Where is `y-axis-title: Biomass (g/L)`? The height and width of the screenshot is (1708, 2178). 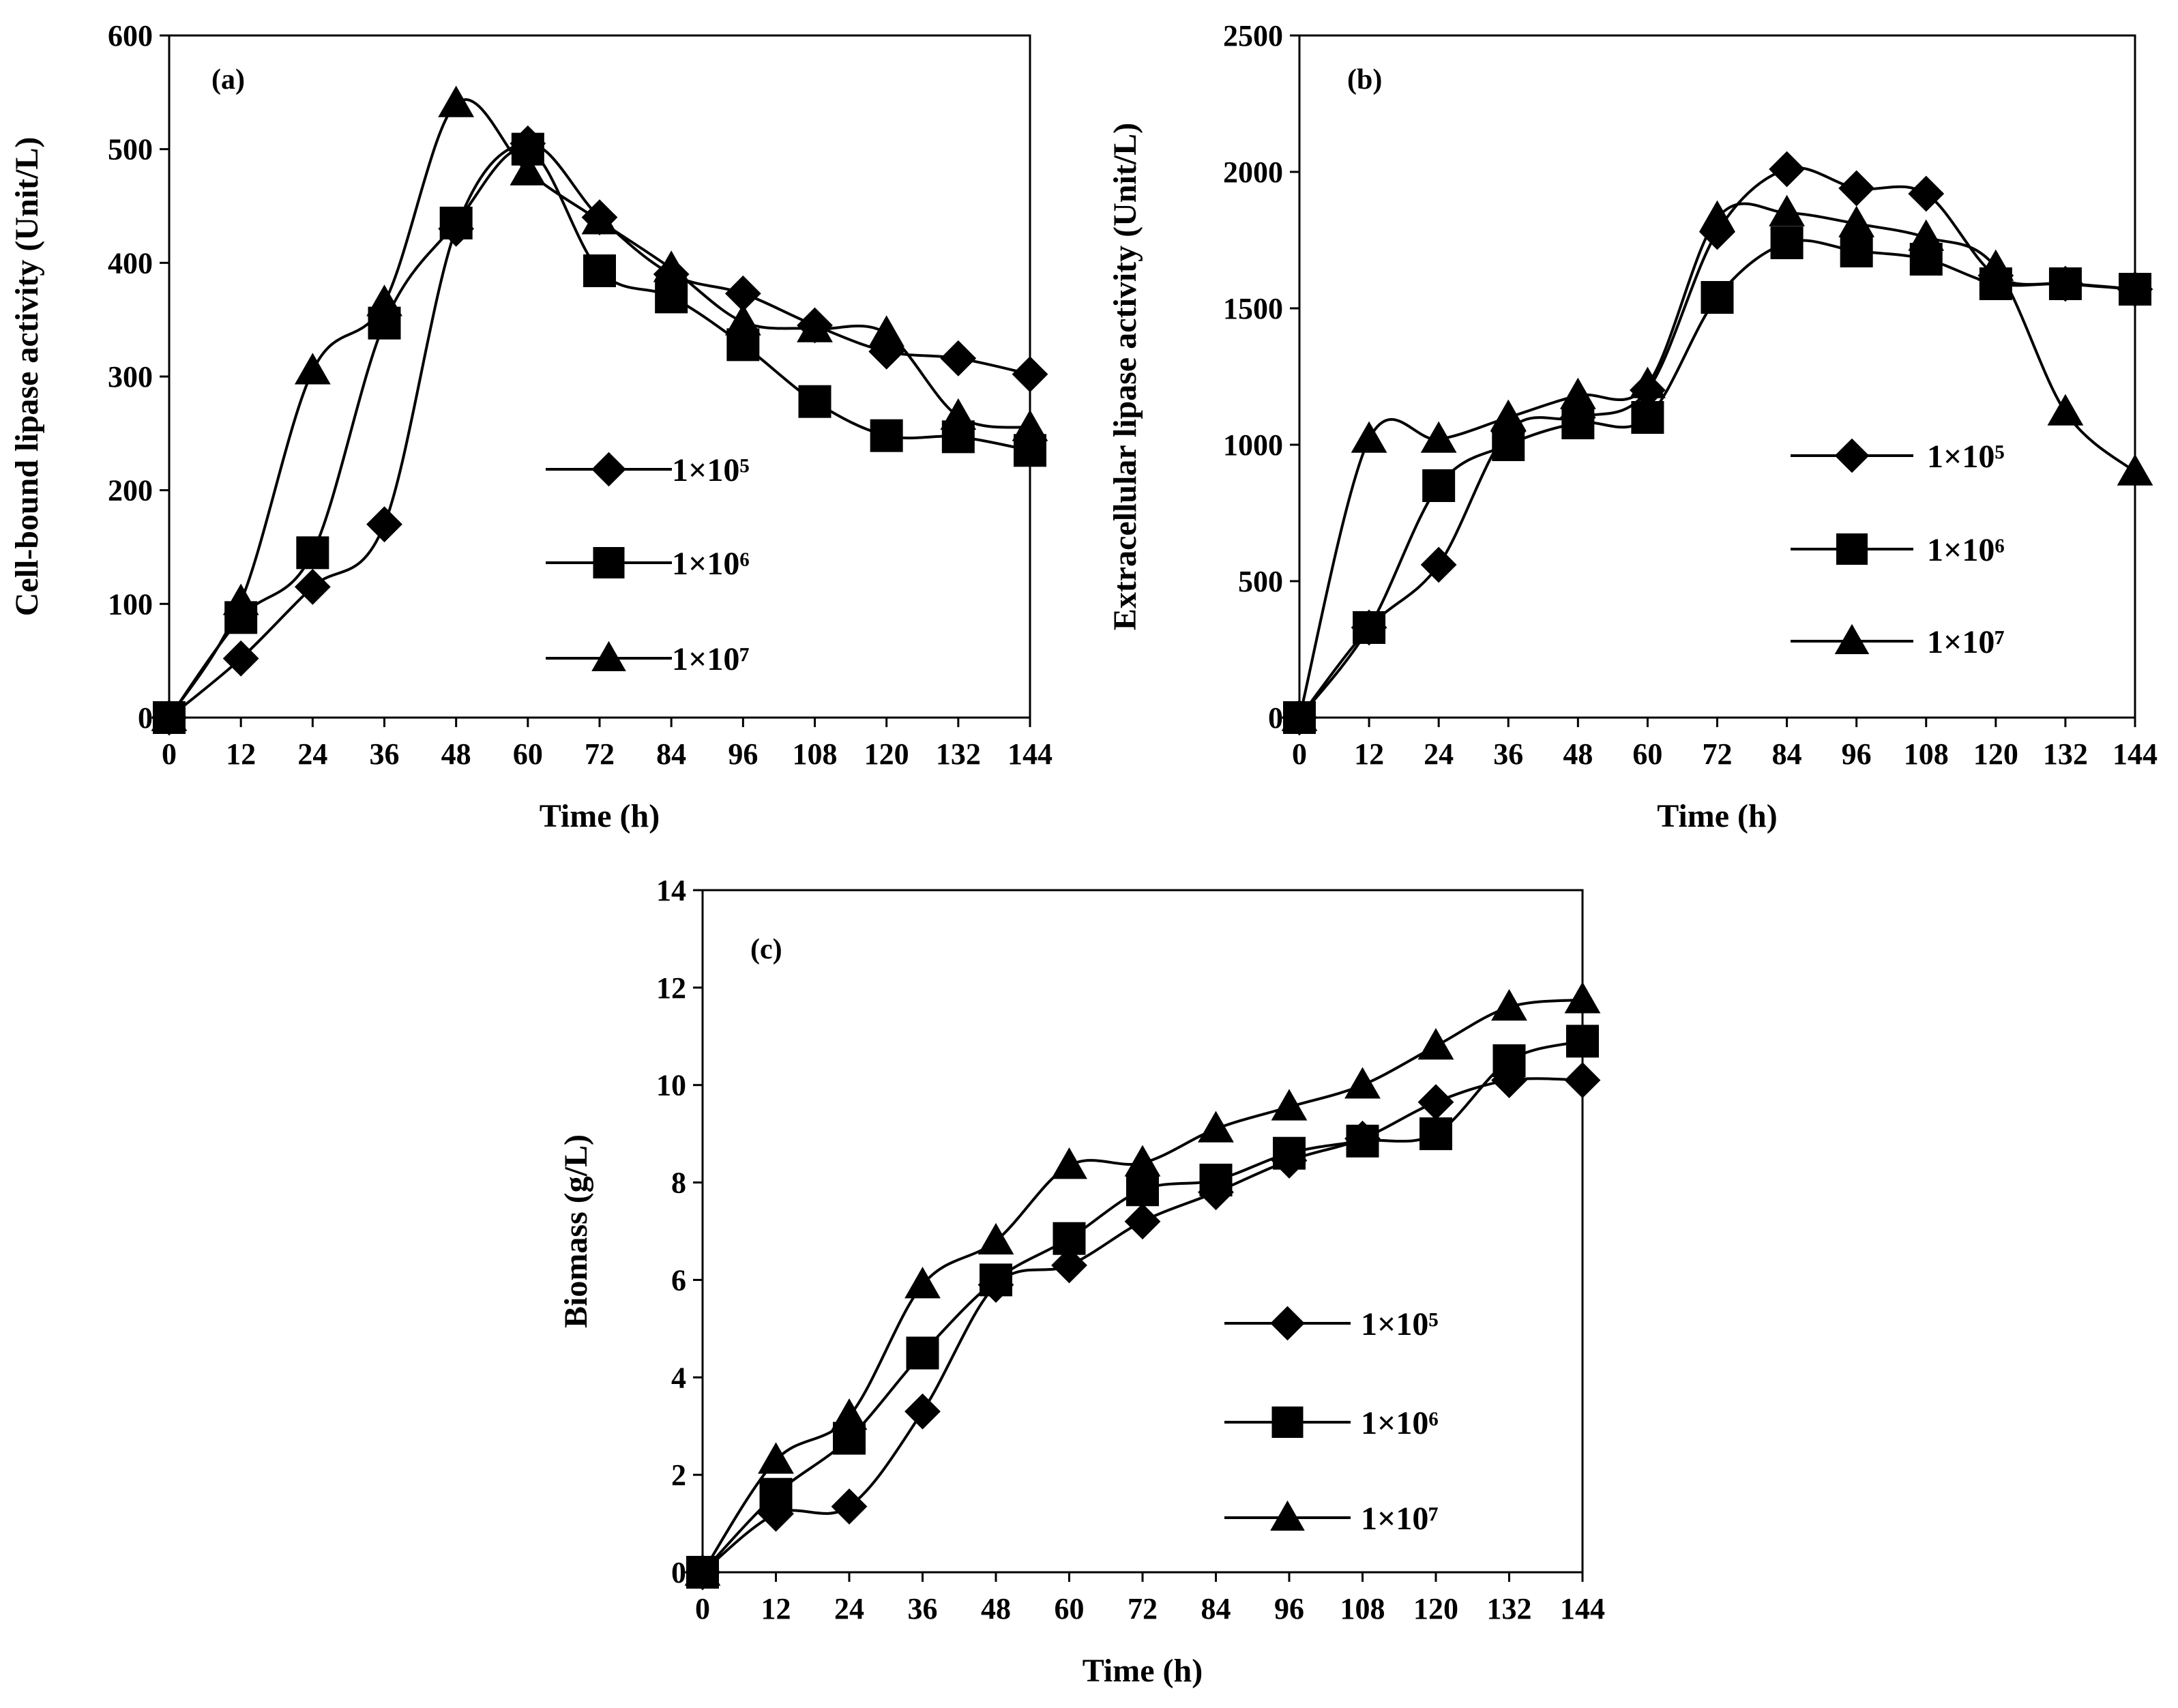
y-axis-title: Biomass (g/L) is located at coordinates (576, 1231).